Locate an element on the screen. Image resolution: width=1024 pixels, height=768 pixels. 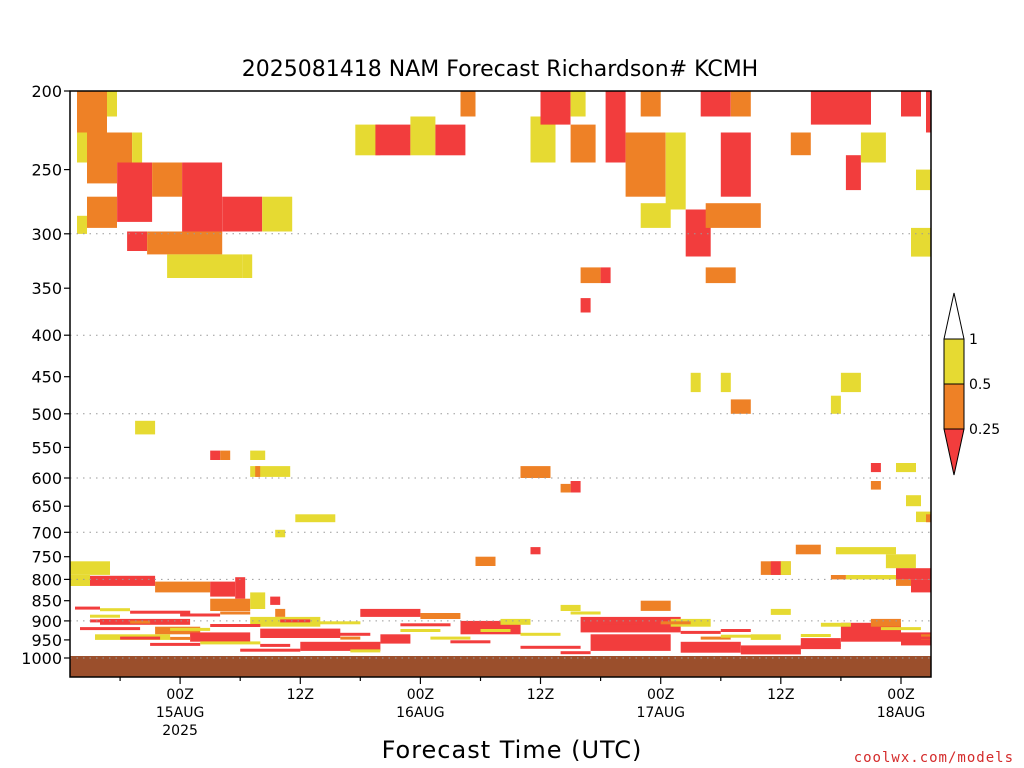
legend: 1 0.5 0.25 is located at coordinates (971, 384).